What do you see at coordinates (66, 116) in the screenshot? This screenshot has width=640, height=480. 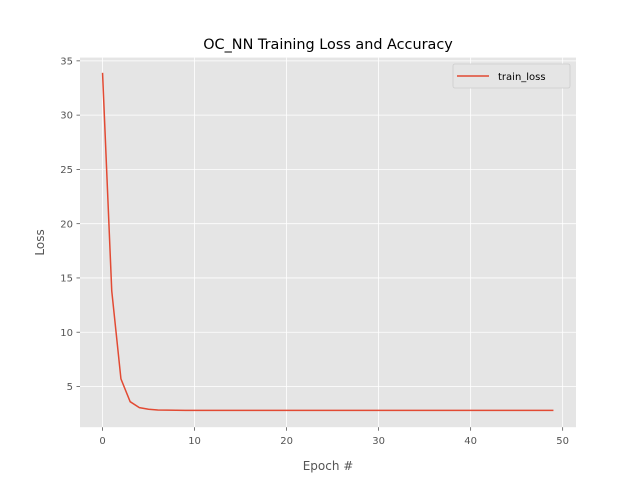 I see `y-tick-label: 30` at bounding box center [66, 116].